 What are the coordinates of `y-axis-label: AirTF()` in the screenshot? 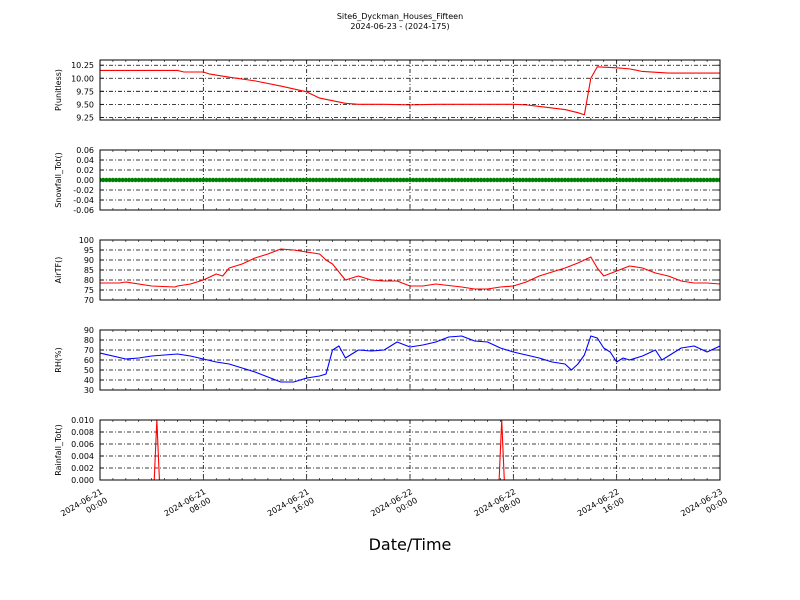 It's located at (58, 270).